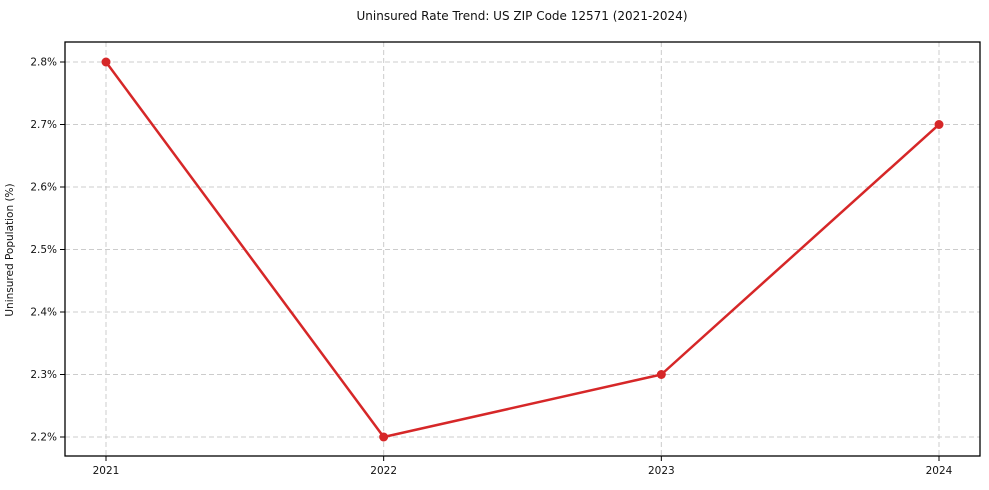 This screenshot has width=989, height=490. Describe the element at coordinates (43, 188) in the screenshot. I see `y-tick-label: 2.6%` at that location.